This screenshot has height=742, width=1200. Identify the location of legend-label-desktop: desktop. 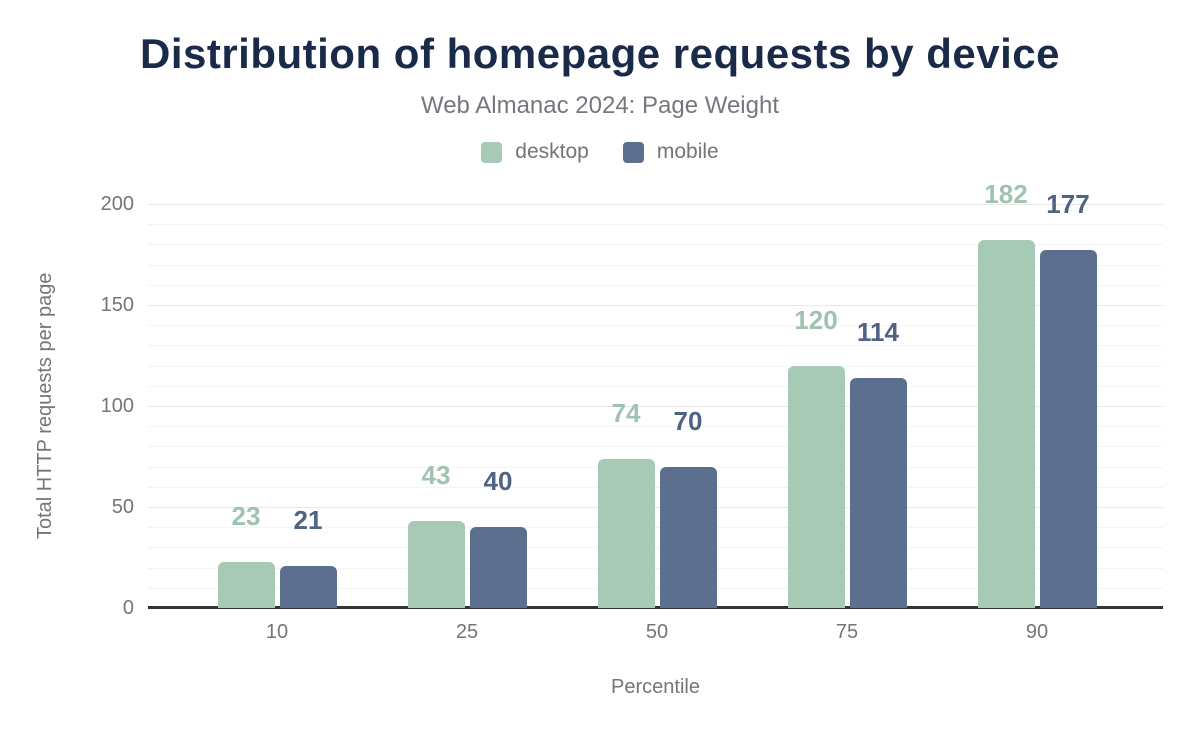
(552, 151).